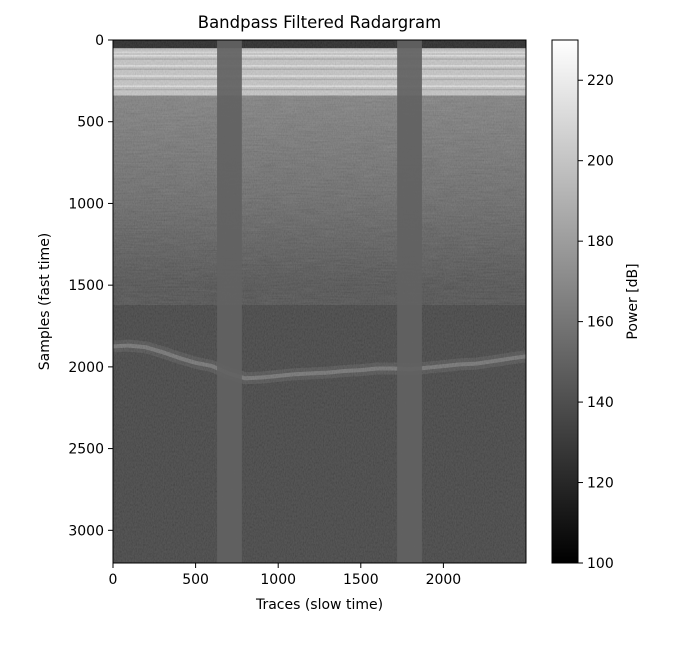 The image size is (678, 648). I want to click on y-axis-label: Samples (fast time), so click(45, 302).